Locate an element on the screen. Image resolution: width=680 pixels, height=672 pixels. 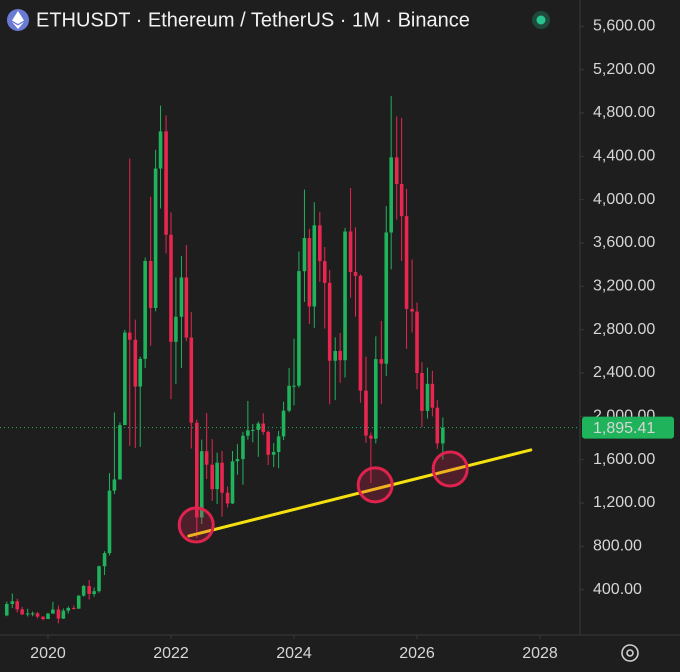
y-tick-label: 4,800.00 is located at coordinates (624, 112).